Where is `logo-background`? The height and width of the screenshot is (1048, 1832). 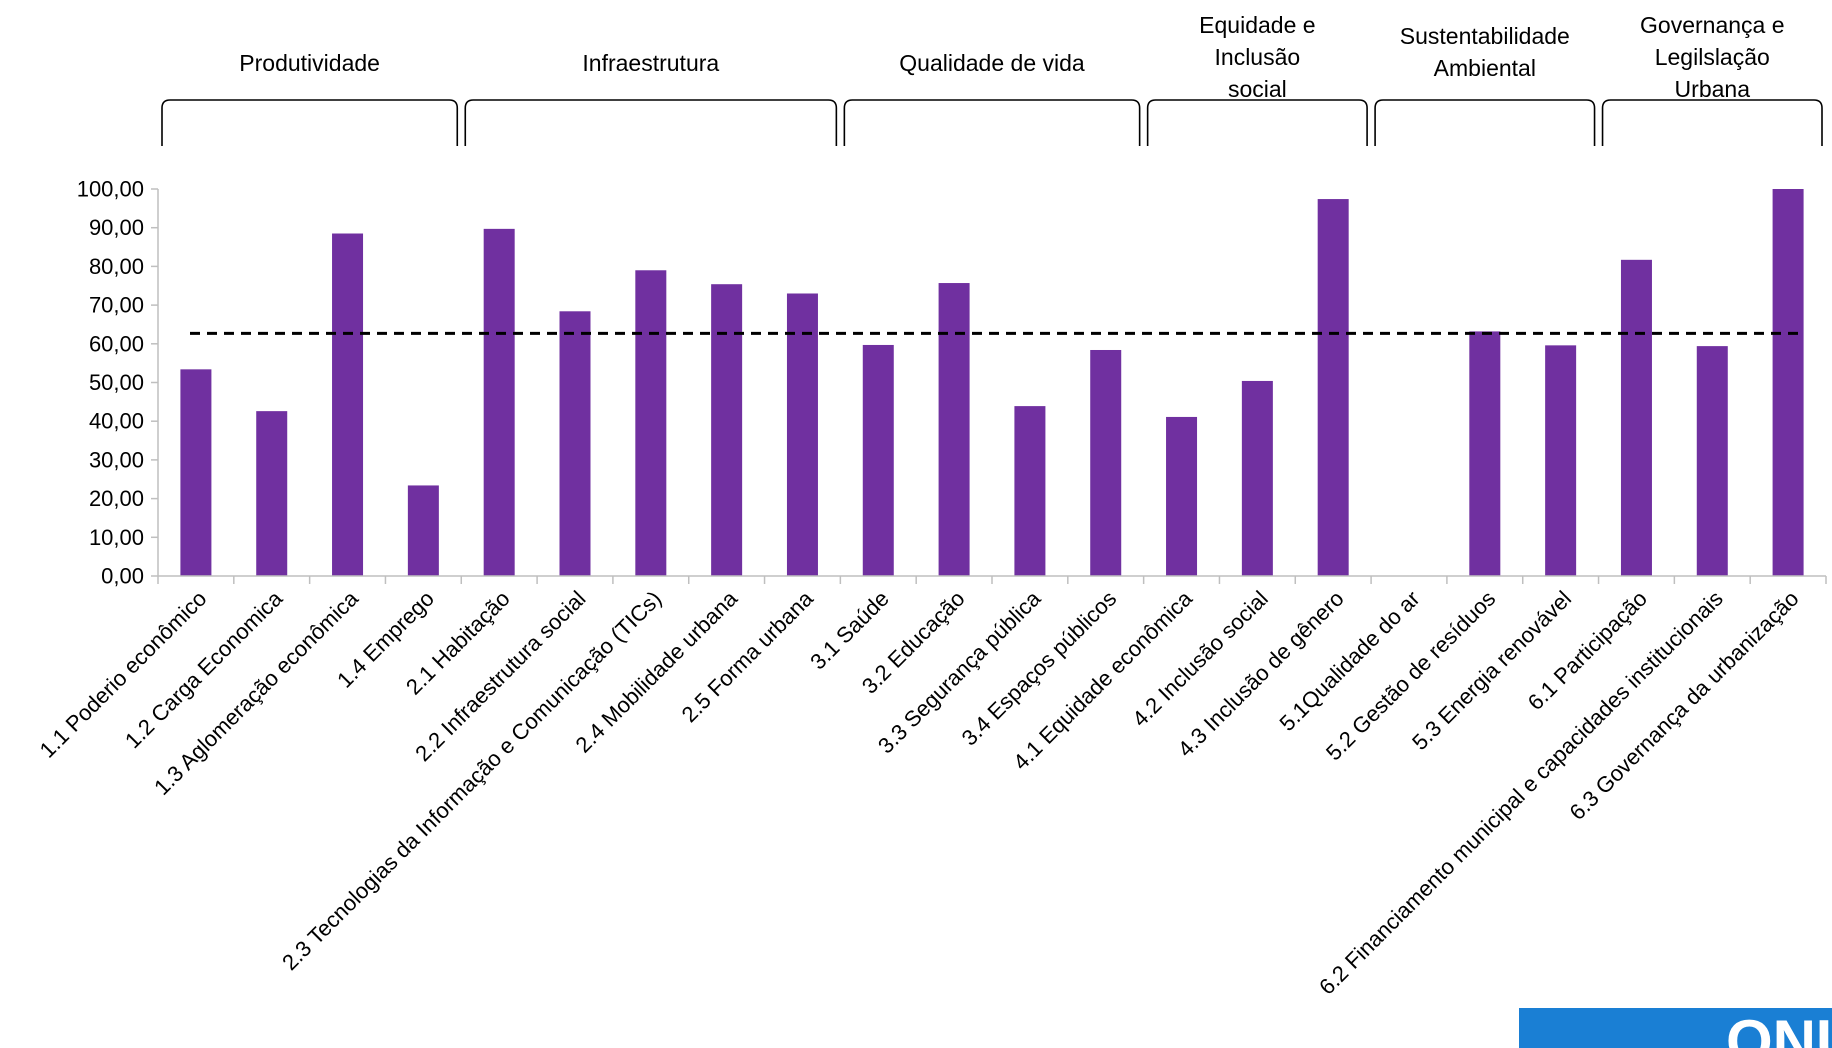
logo-background is located at coordinates (1675, 1028).